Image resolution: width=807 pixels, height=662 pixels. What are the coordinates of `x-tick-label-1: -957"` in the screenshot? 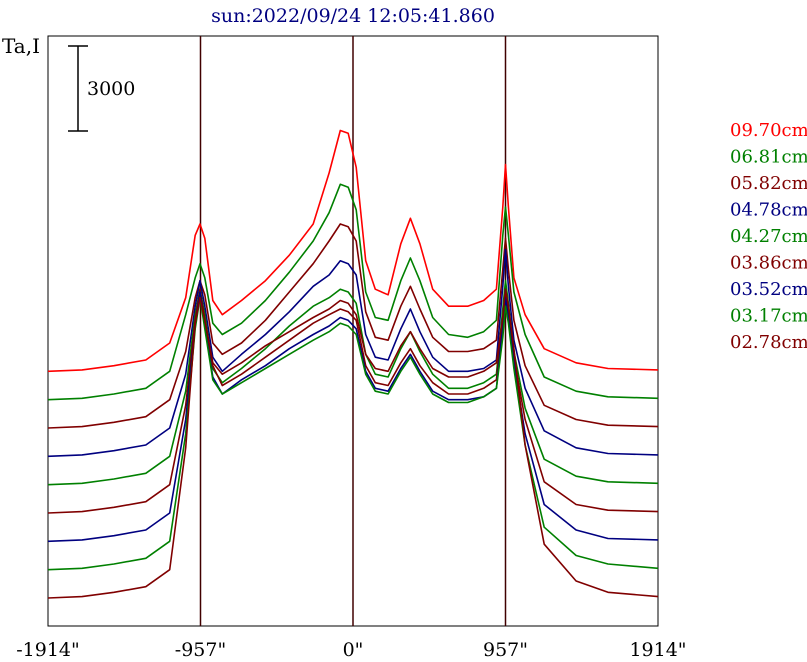 It's located at (200, 650).